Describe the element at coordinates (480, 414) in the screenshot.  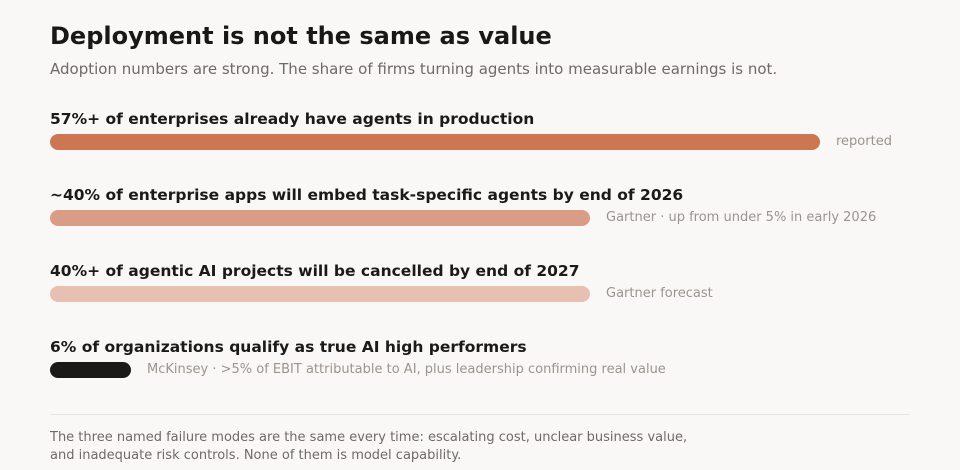
I see `divider` at that location.